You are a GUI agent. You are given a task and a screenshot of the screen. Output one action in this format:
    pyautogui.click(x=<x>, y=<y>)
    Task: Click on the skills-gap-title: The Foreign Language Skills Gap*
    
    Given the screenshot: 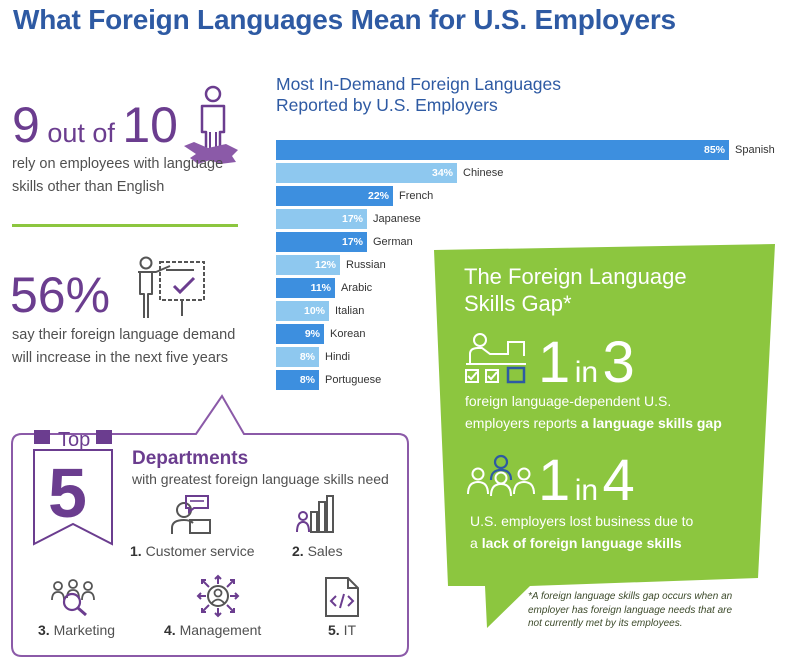 What is the action you would take?
    pyautogui.click(x=575, y=290)
    